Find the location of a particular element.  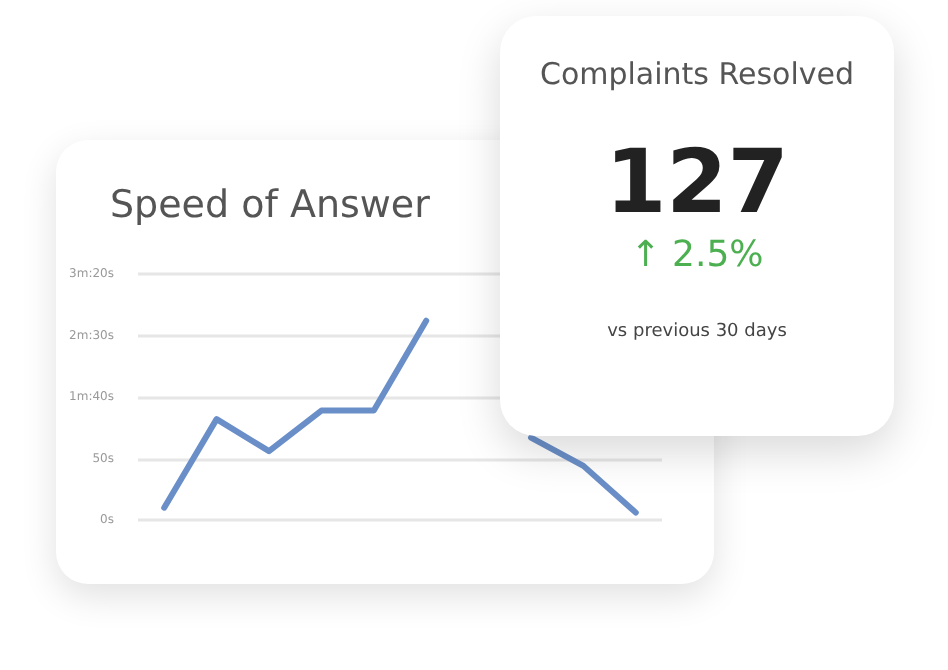

chart-title: Speed of Answer is located at coordinates (270, 205).